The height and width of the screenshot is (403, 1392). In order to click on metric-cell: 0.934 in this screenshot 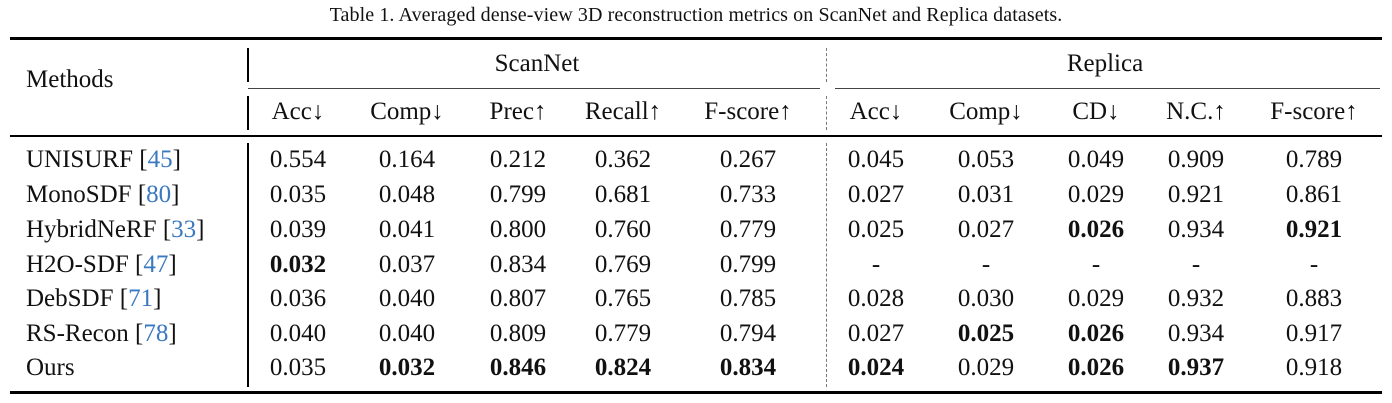, I will do `click(1196, 229)`.